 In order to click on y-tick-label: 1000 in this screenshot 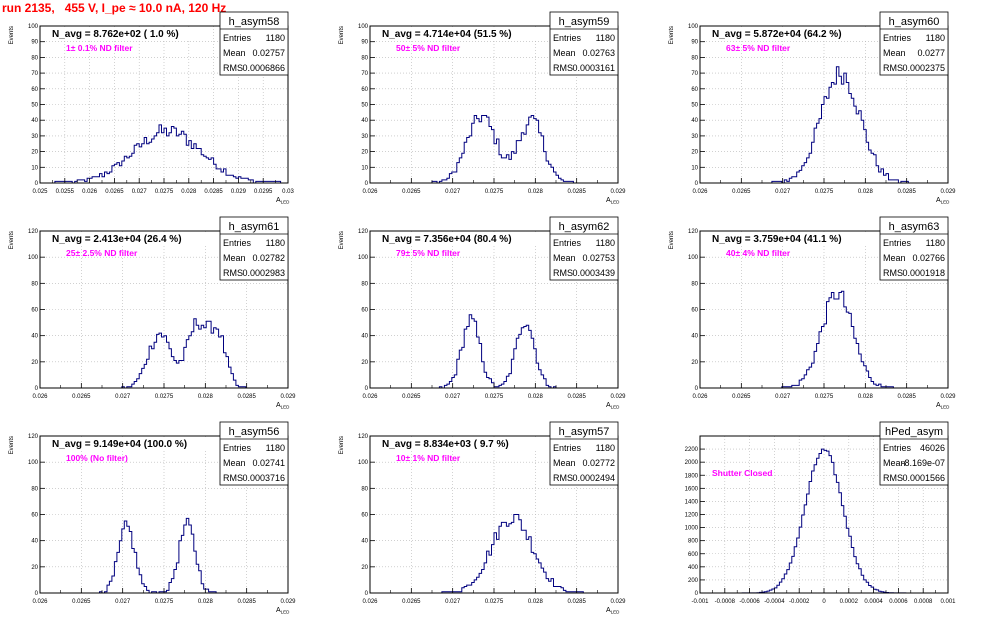, I will do `click(692, 529)`.